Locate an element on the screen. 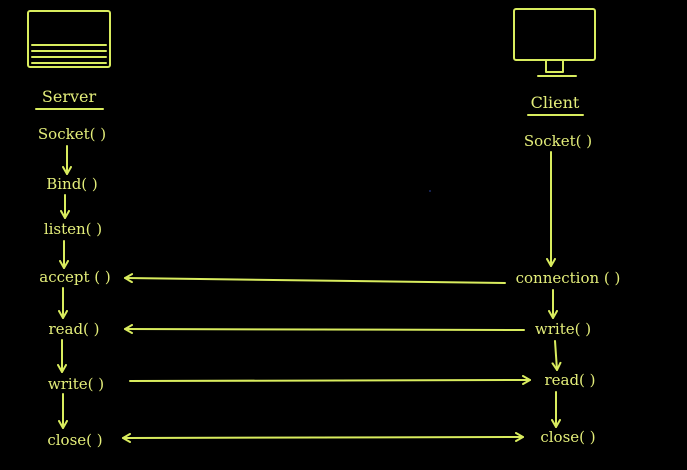  server-read-label: read( ) is located at coordinates (74, 329).